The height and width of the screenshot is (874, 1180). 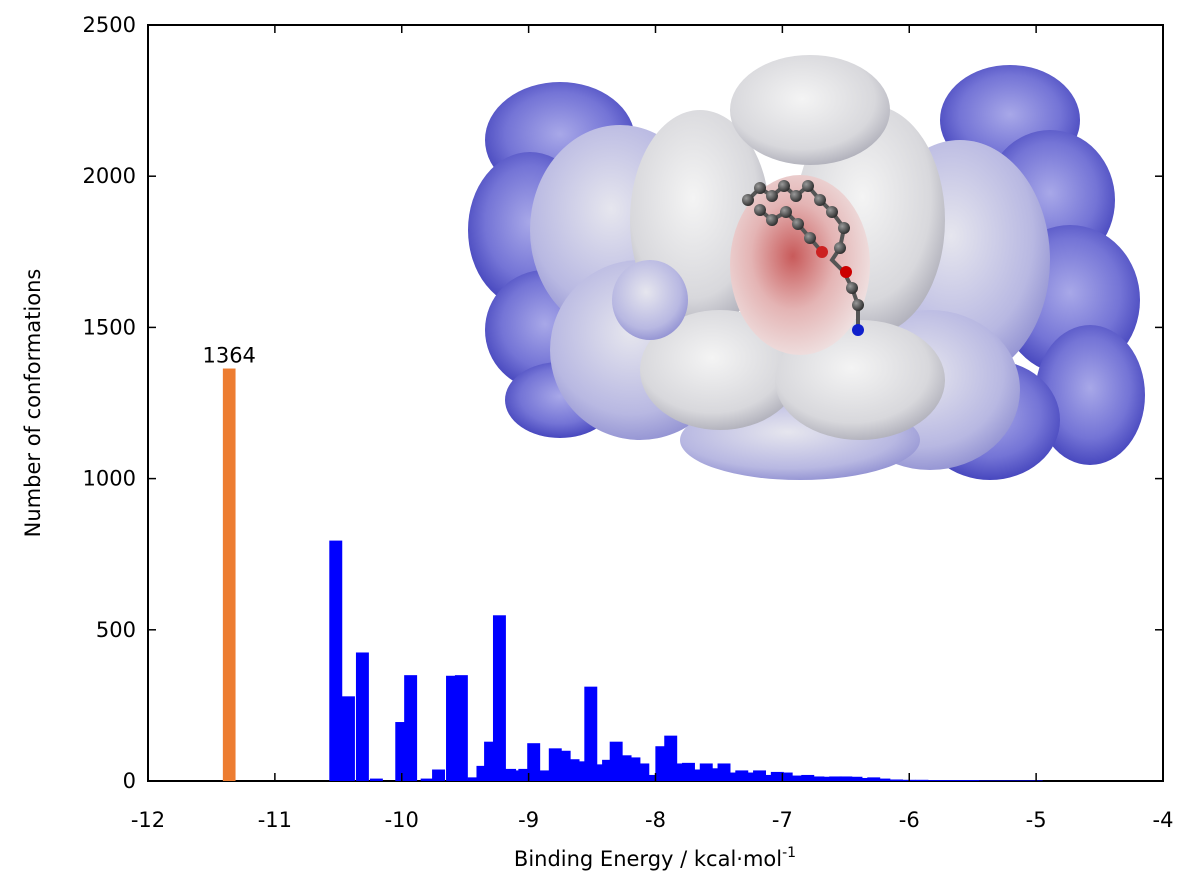 What do you see at coordinates (782, 820) in the screenshot?
I see `x-tick-label: -7` at bounding box center [782, 820].